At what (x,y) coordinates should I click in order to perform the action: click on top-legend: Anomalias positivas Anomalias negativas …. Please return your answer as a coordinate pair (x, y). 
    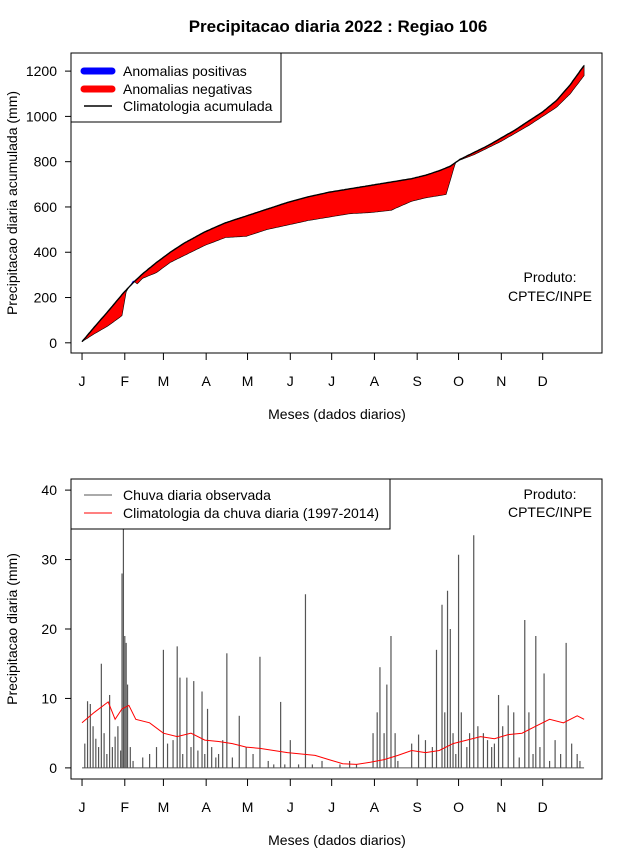
    Looking at the image, I should click on (176, 87).